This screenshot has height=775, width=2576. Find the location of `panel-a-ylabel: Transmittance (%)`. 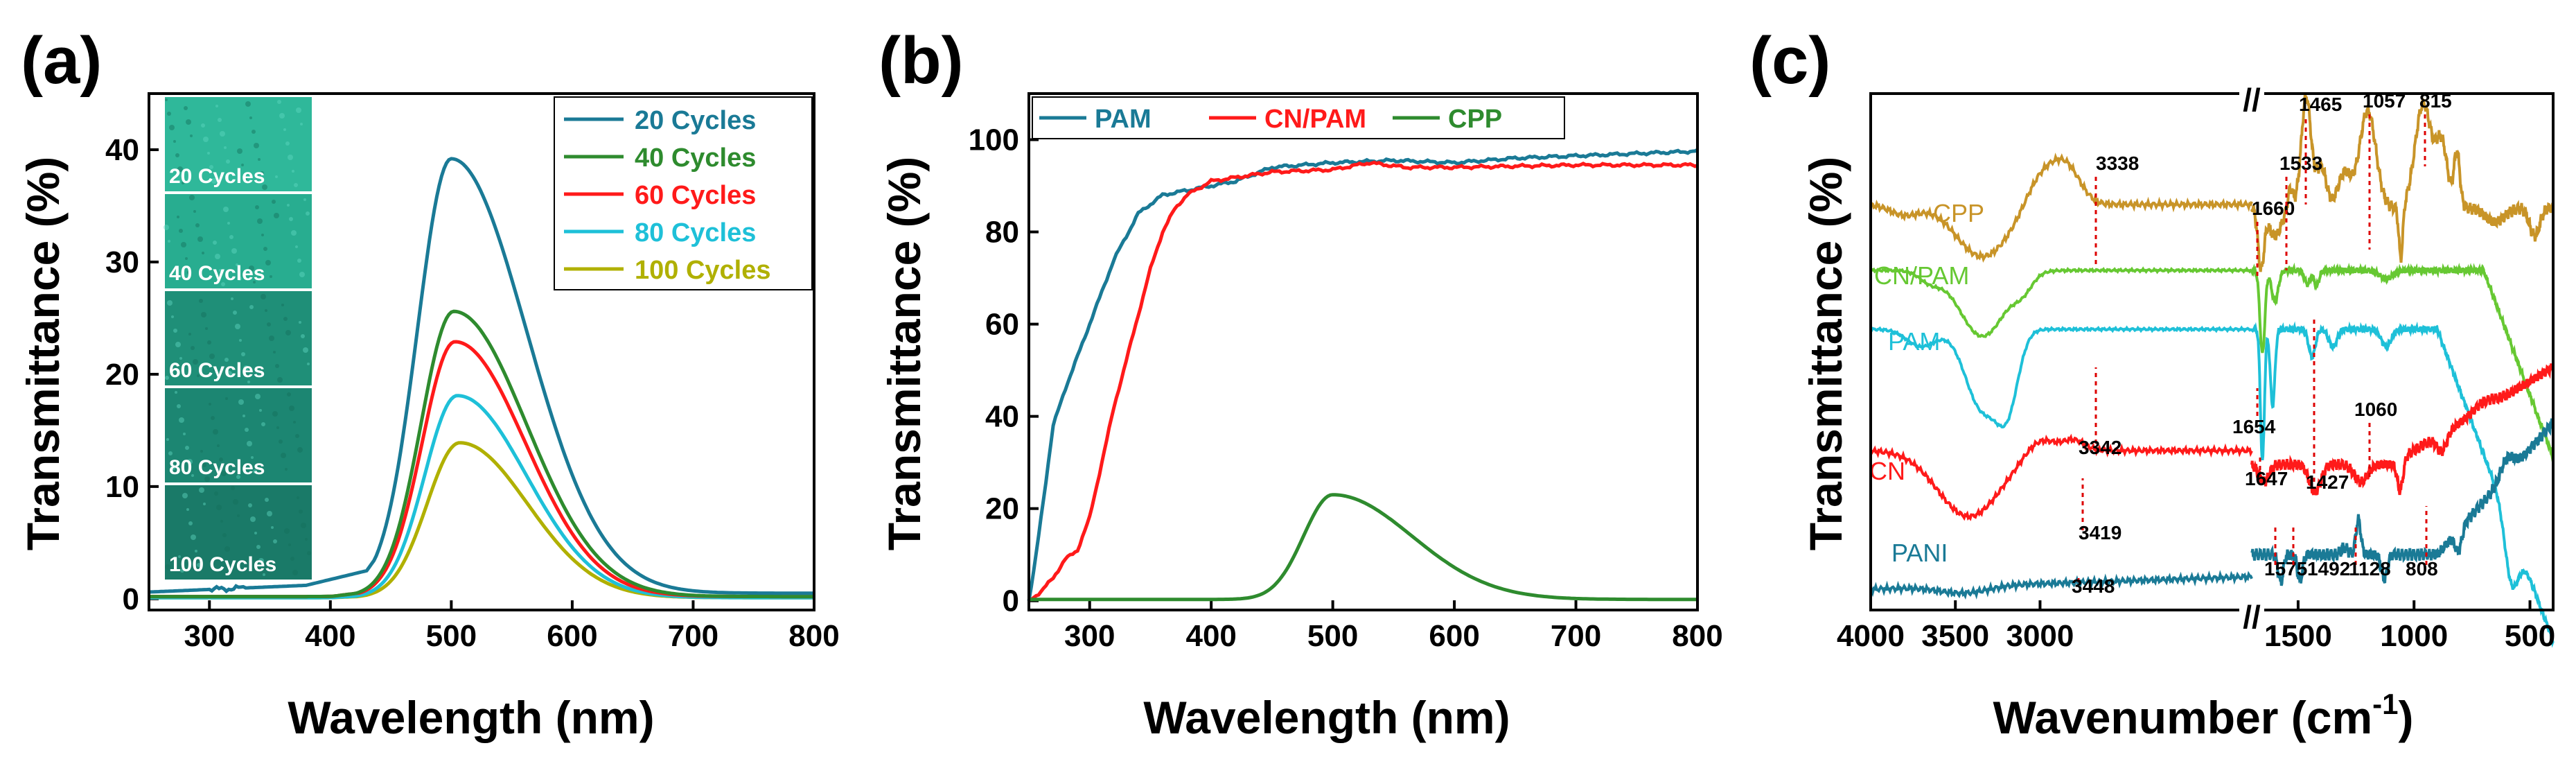

panel-a-ylabel: Transmittance (%) is located at coordinates (43, 353).